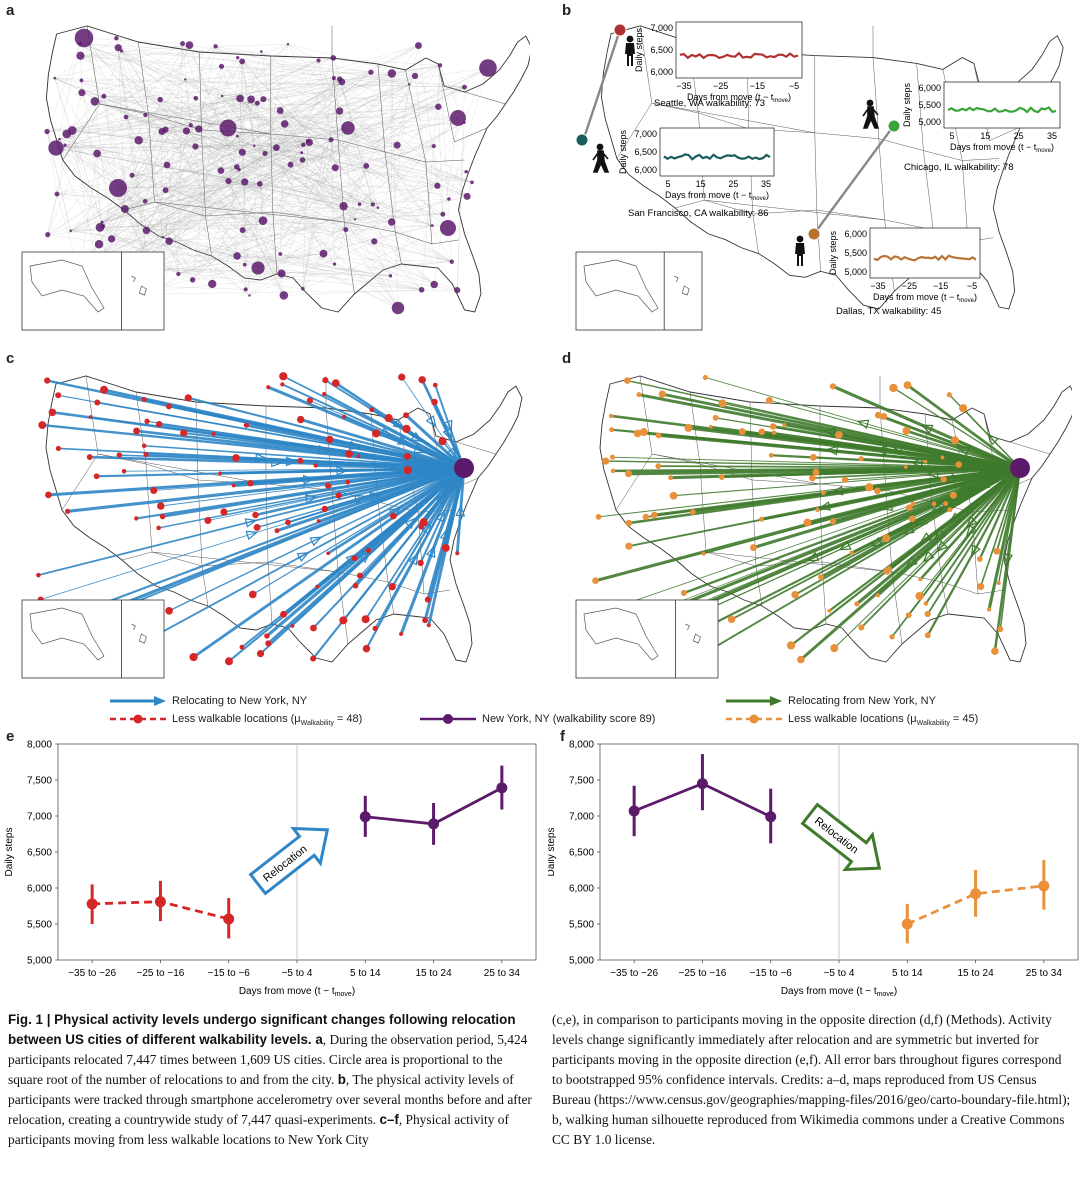 The width and height of the screenshot is (1080, 1177). Describe the element at coordinates (661, 72) in the screenshot. I see `mini-chart-ytick: 6,000` at that location.